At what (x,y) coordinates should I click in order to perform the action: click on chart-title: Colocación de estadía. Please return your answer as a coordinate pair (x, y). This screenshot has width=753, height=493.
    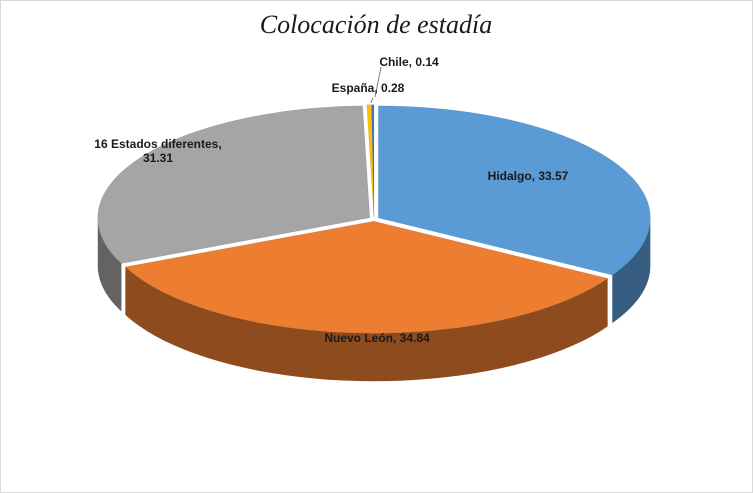
    Looking at the image, I should click on (376, 24).